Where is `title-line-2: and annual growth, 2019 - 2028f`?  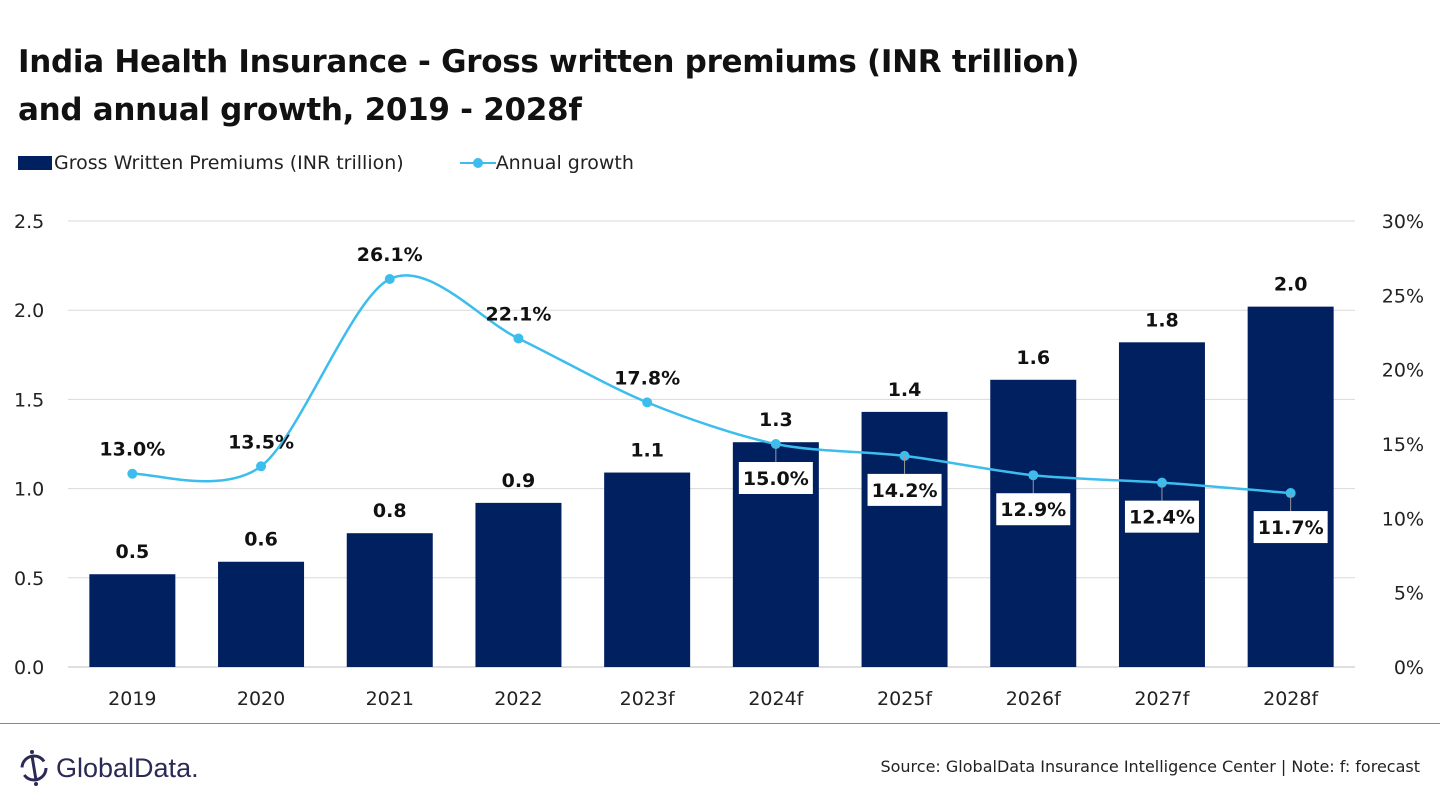 title-line-2: and annual growth, 2019 - 2028f is located at coordinates (300, 110).